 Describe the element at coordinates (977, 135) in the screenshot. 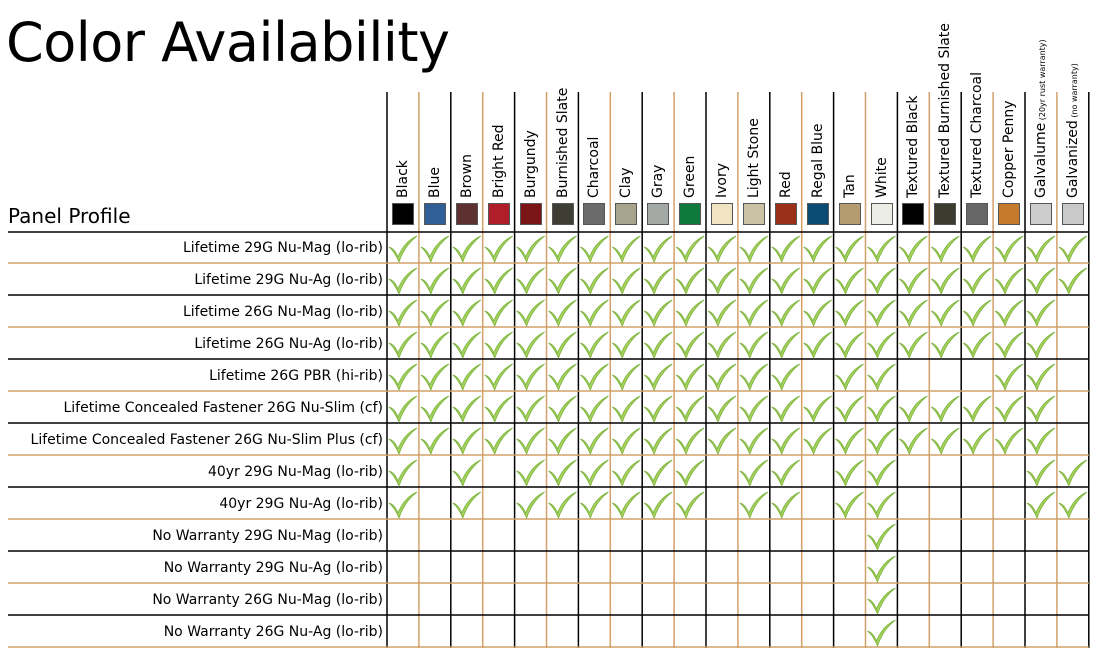

I see `color-header: Textured Charcoal` at that location.